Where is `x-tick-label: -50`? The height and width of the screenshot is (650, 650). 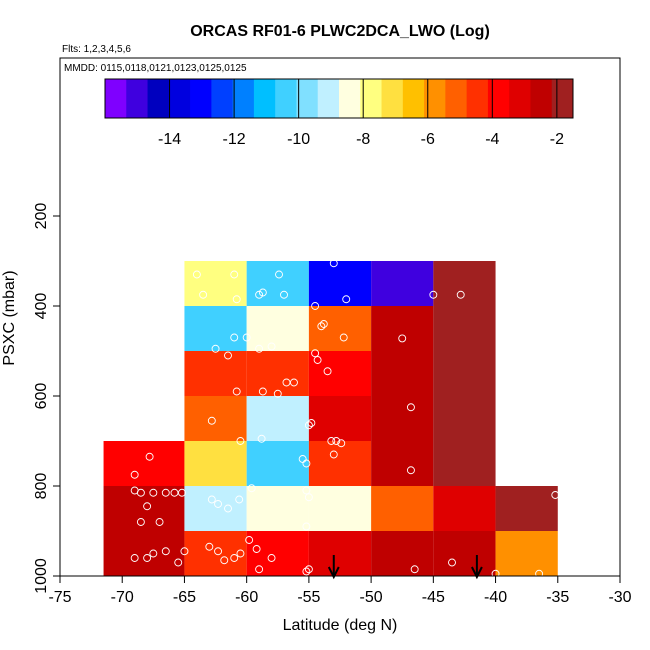
x-tick-label: -50 is located at coordinates (371, 597).